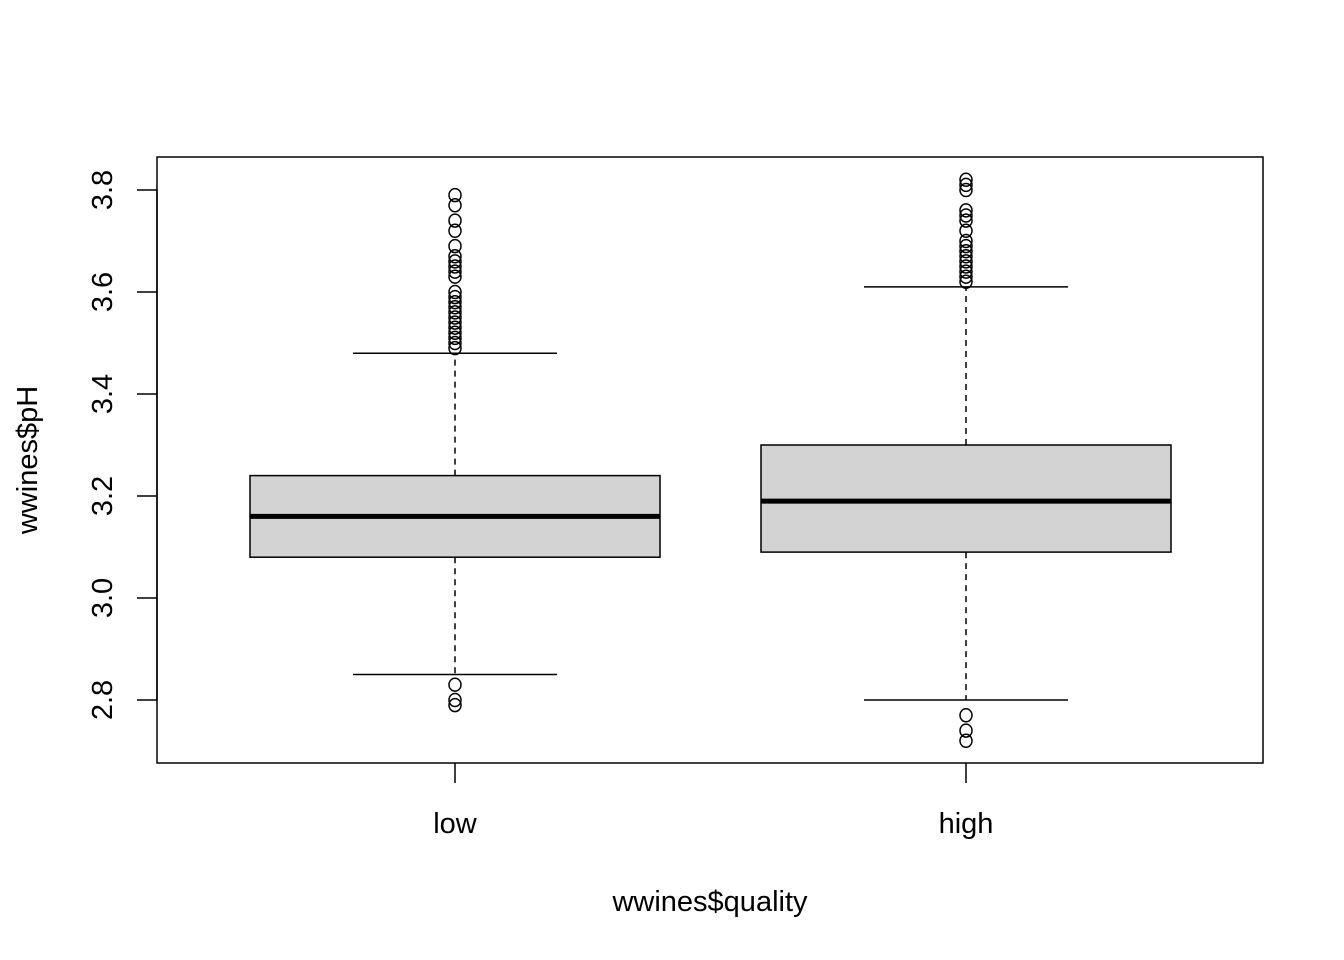 This screenshot has width=1344, height=960. Describe the element at coordinates (709, 902) in the screenshot. I see `x-axis-title: wwines$quality` at that location.